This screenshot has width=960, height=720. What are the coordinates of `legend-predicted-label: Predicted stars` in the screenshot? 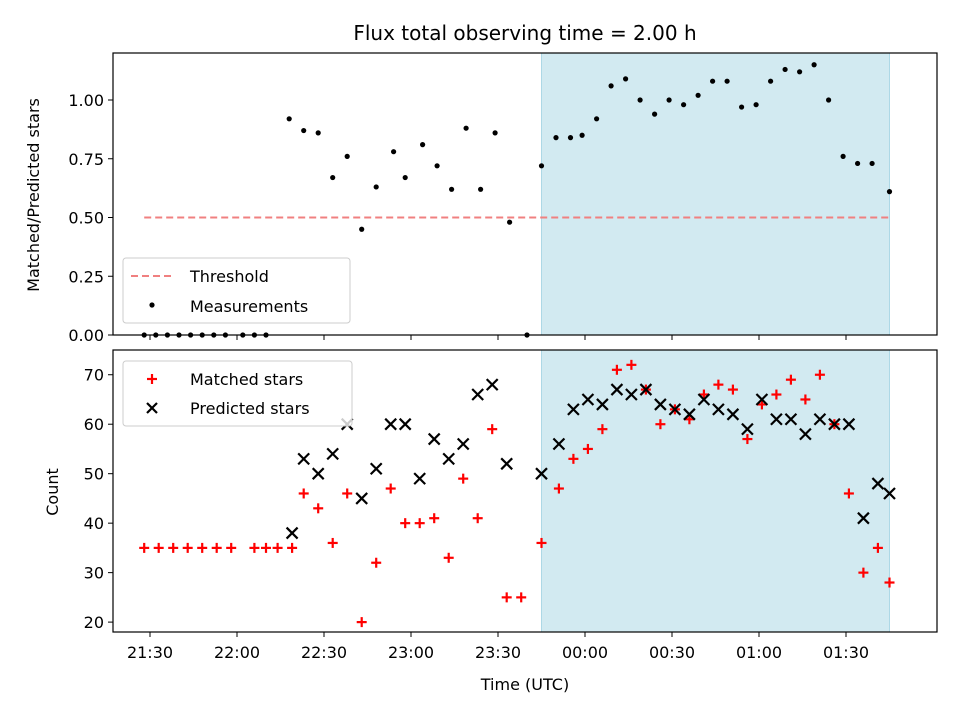 It's located at (250, 408).